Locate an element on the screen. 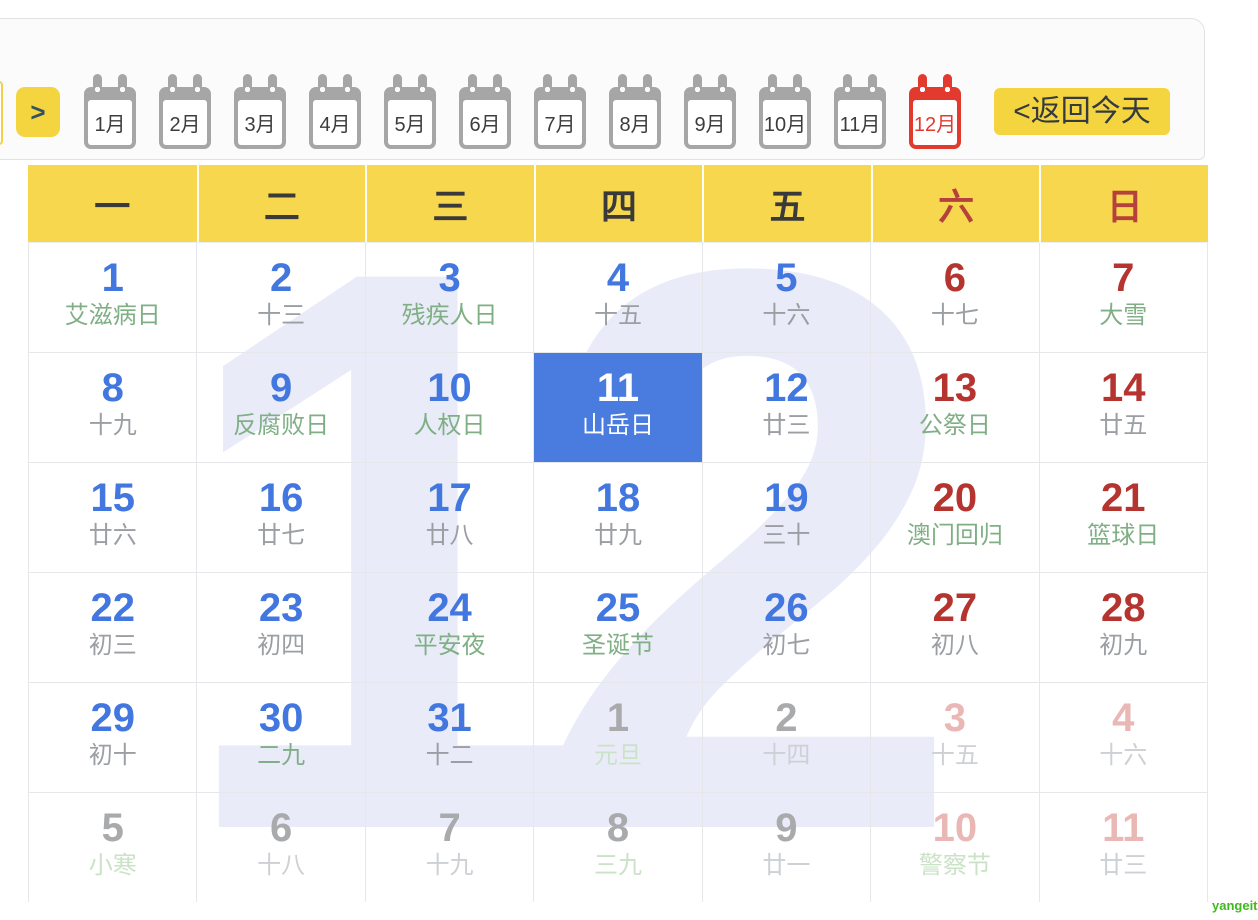 This screenshot has height=920, width=1258. day-cell: 13 公祭日 is located at coordinates (955, 408).